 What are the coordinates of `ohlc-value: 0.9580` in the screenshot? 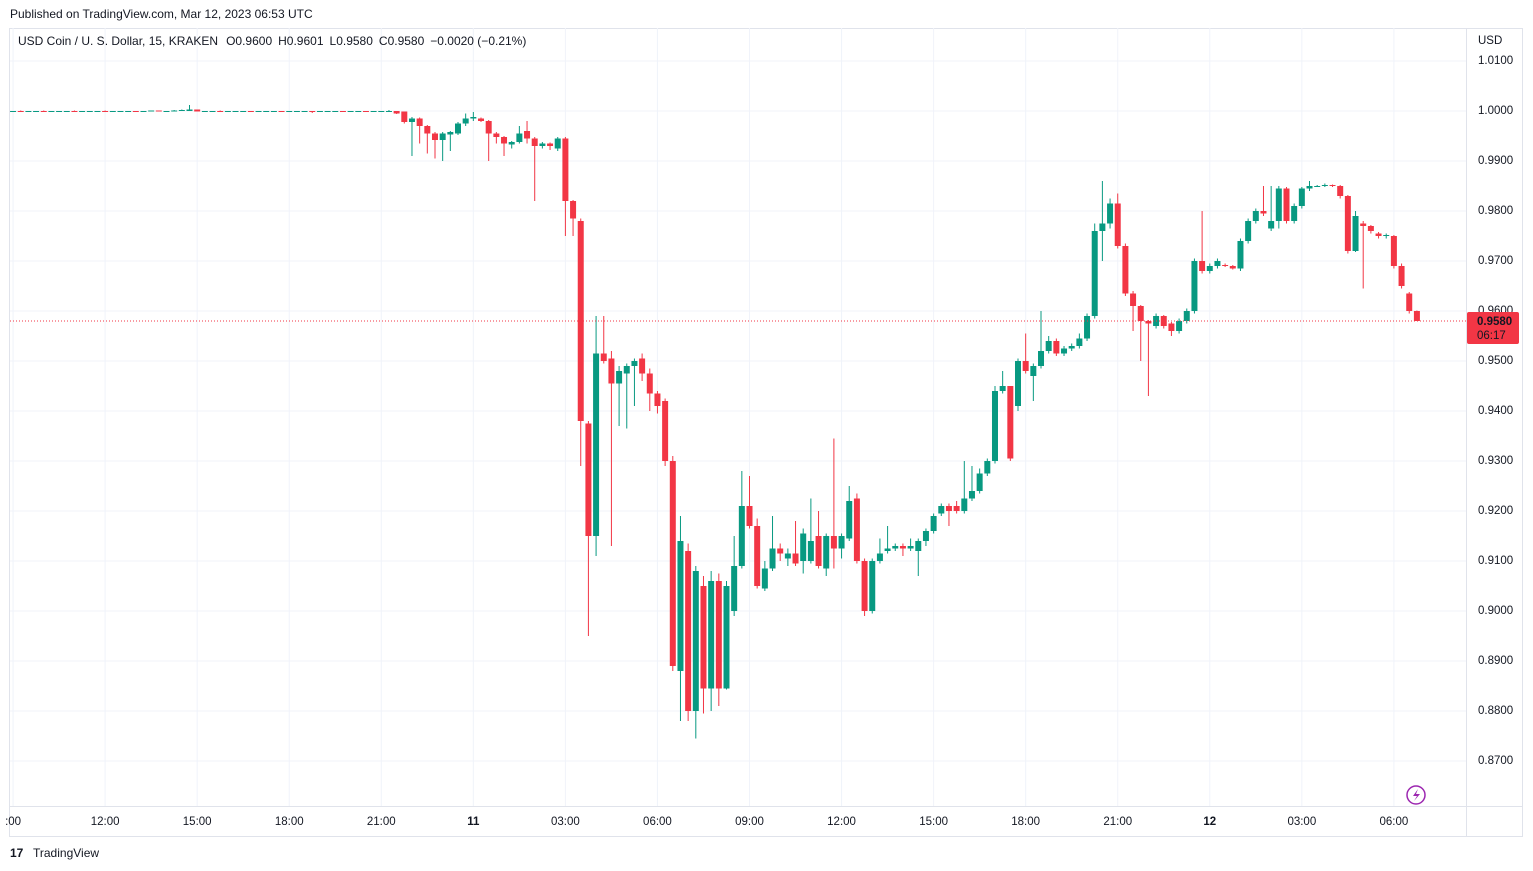 It's located at (406, 41).